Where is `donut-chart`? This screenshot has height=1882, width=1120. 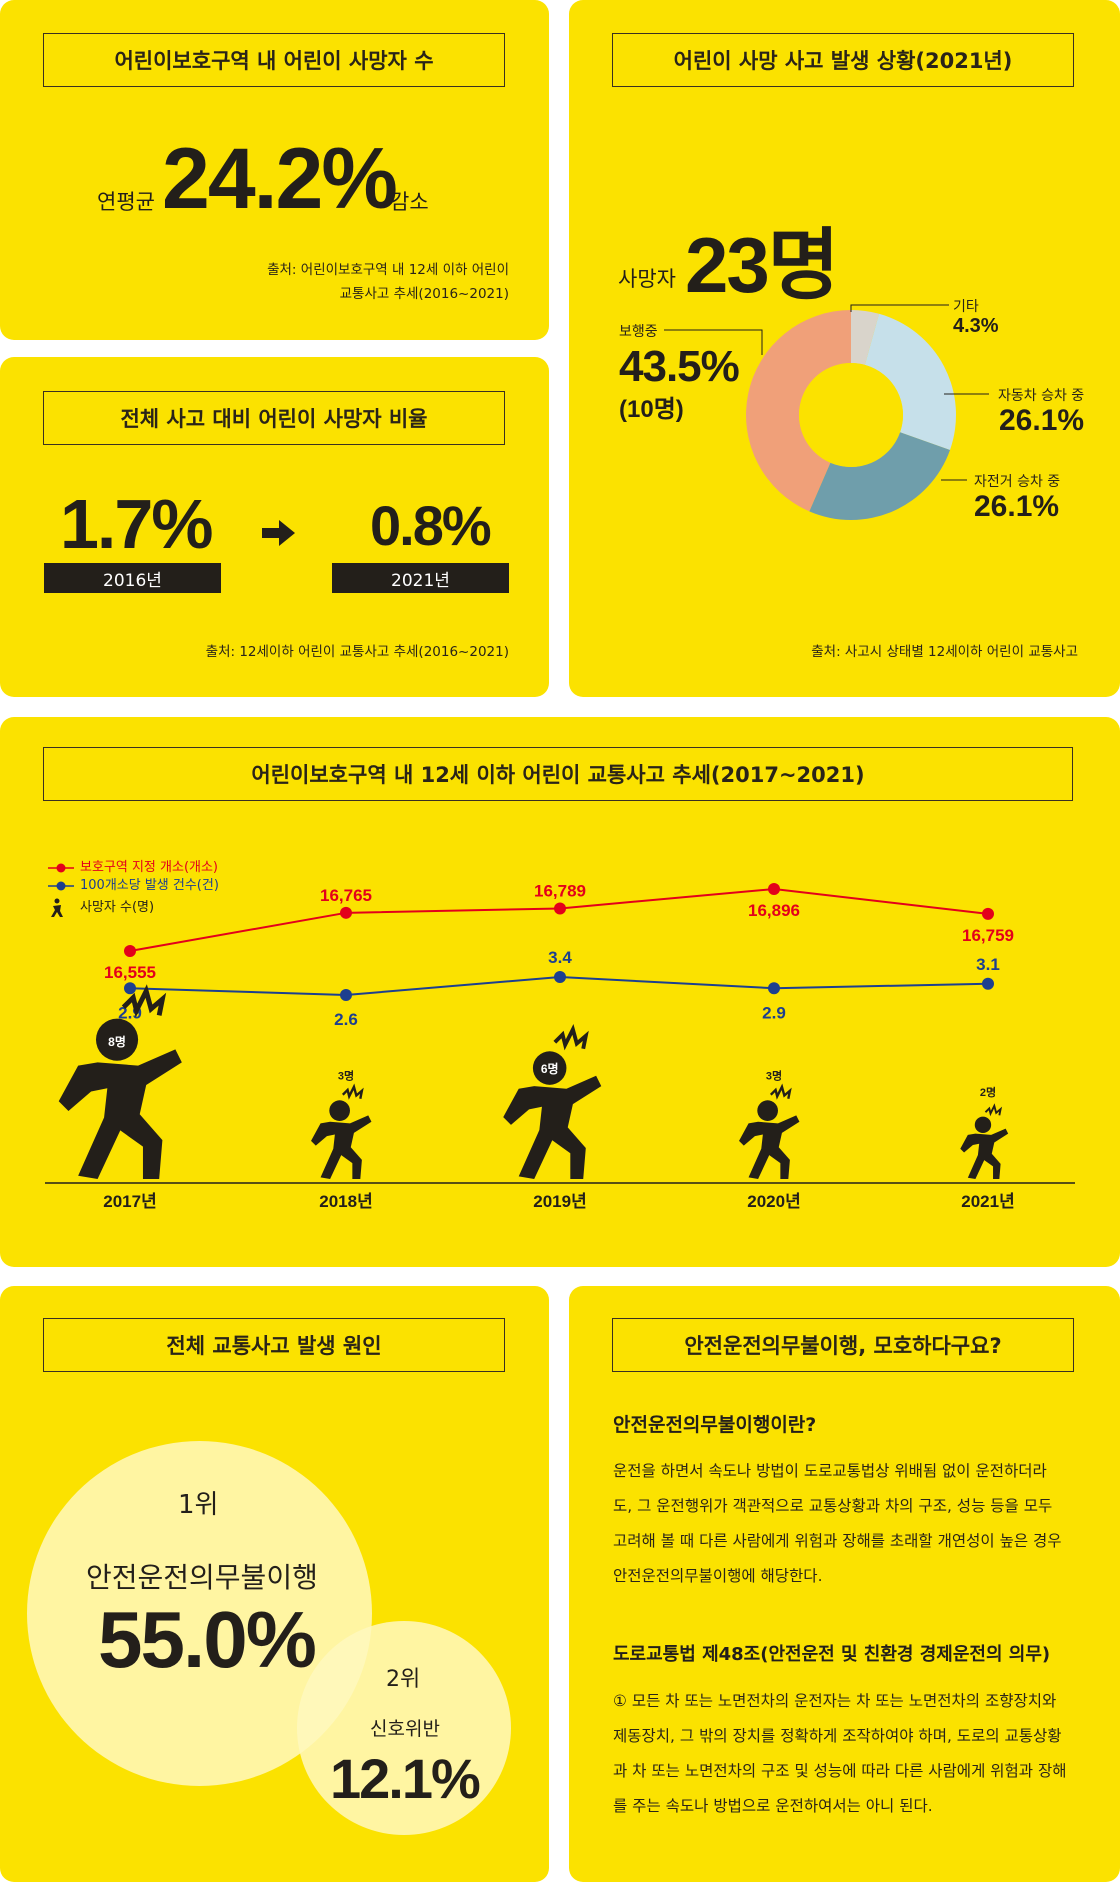
donut-chart is located at coordinates (826, 412).